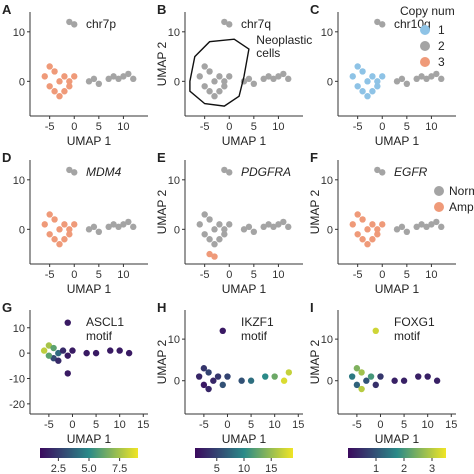 This screenshot has width=474, height=474. I want to click on neoplastic-label: cells, so click(268, 53).